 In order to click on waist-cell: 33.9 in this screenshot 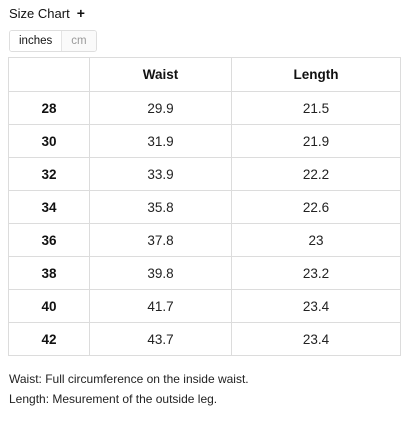, I will do `click(160, 174)`.